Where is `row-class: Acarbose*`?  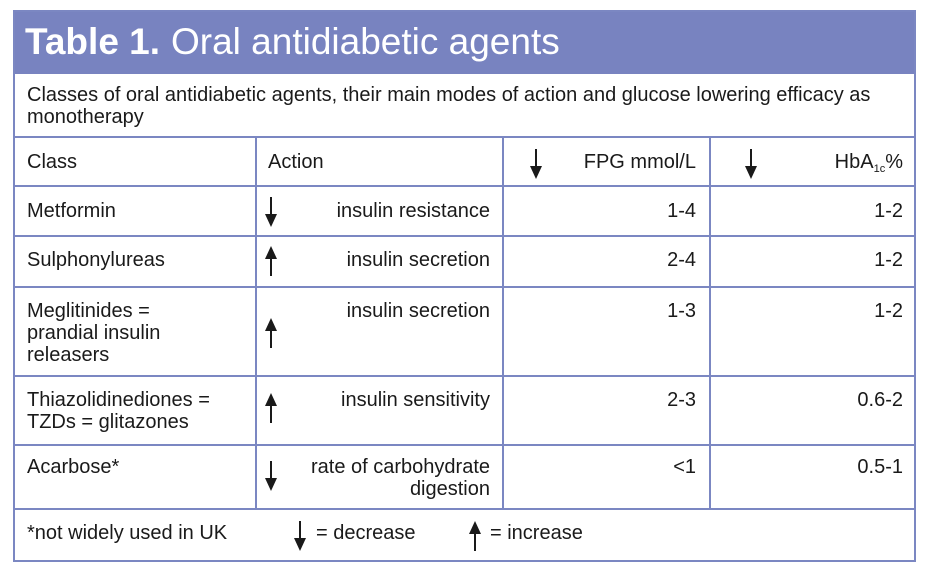 row-class: Acarbose* is located at coordinates (73, 467).